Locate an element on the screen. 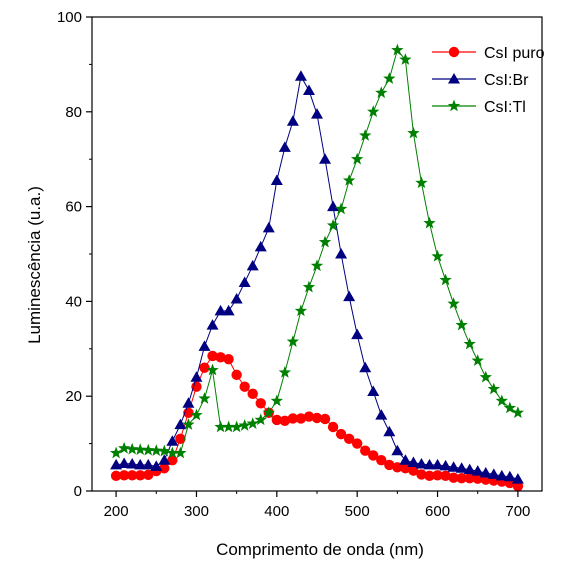 The height and width of the screenshot is (561, 568). legend-entry: CsI puro is located at coordinates (488, 53).